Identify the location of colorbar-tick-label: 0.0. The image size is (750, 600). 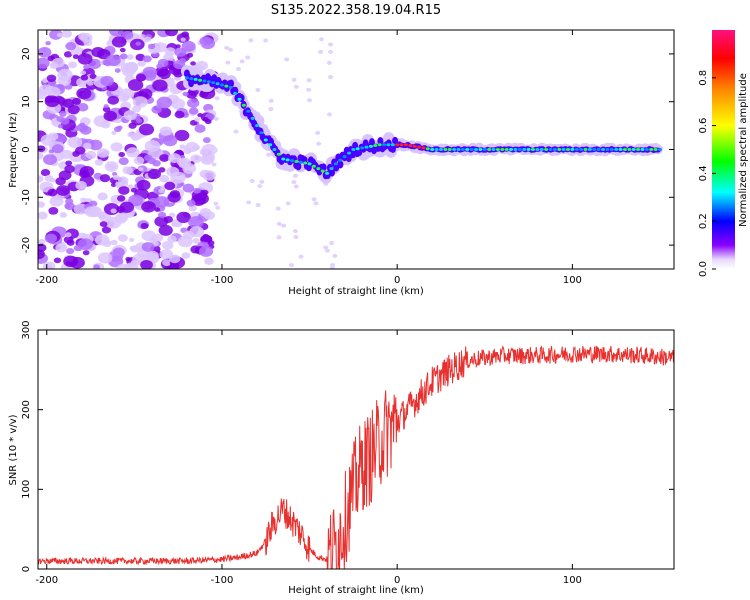
(703, 269).